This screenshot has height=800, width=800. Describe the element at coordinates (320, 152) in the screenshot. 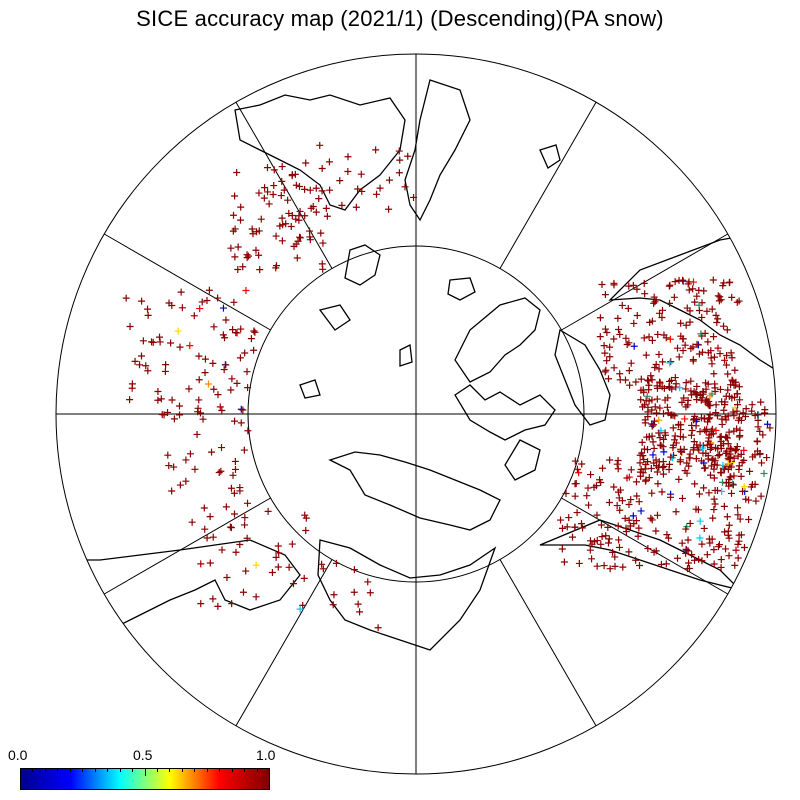

I see `alaska-coast` at that location.